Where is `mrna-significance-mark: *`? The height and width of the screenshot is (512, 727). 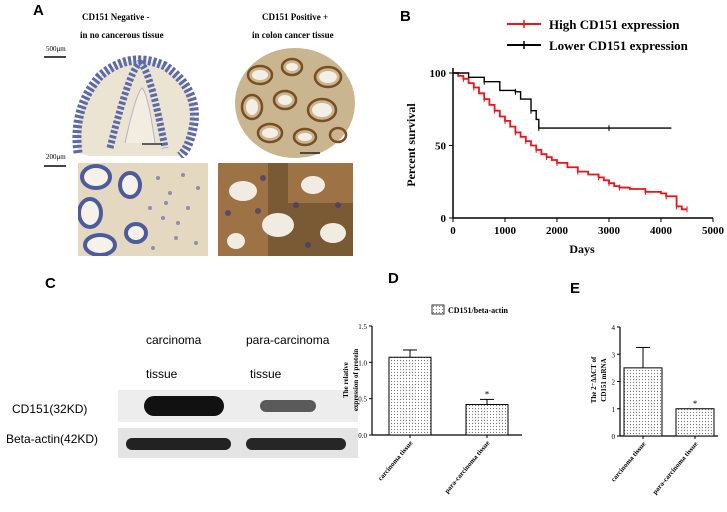 mrna-significance-mark: * is located at coordinates (695, 404).